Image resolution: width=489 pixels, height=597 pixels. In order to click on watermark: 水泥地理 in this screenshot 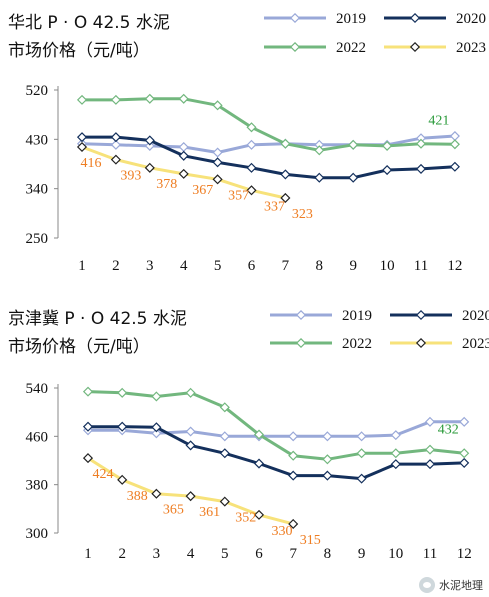, I will do `click(451, 585)`.